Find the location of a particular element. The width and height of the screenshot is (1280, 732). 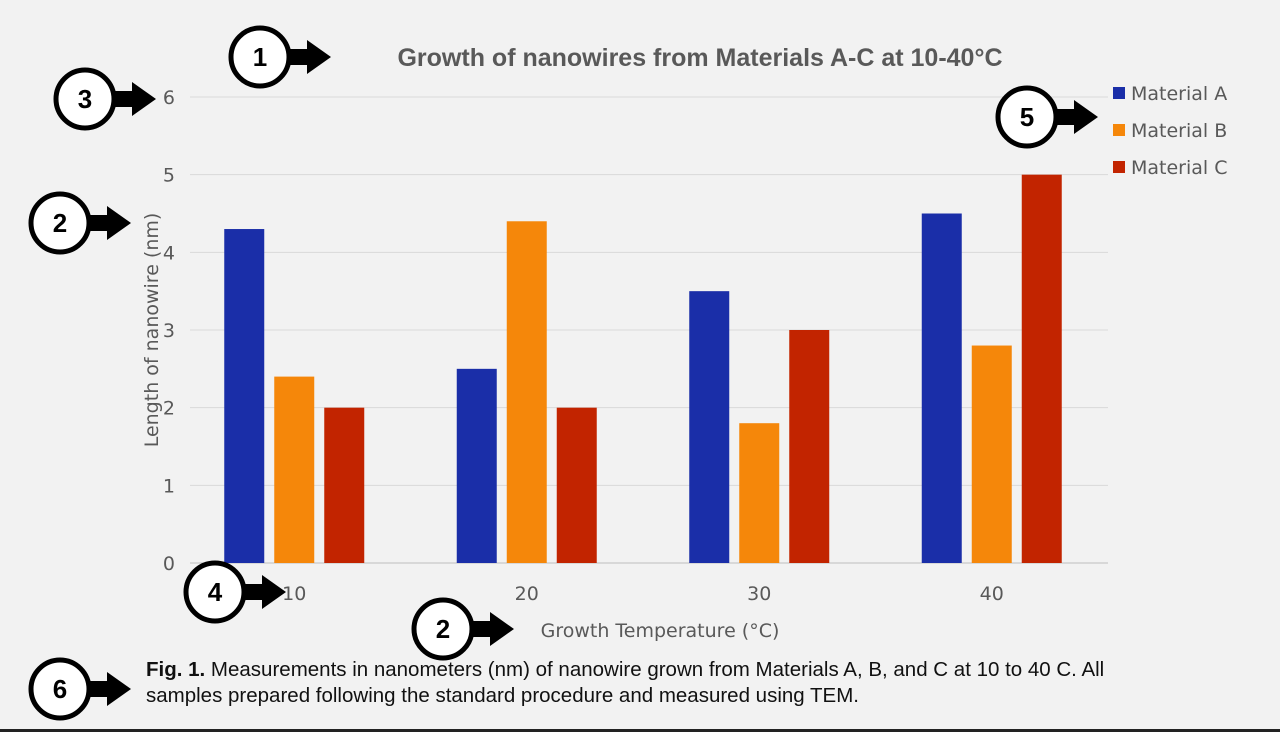

callout-number: 4 is located at coordinates (215, 592).